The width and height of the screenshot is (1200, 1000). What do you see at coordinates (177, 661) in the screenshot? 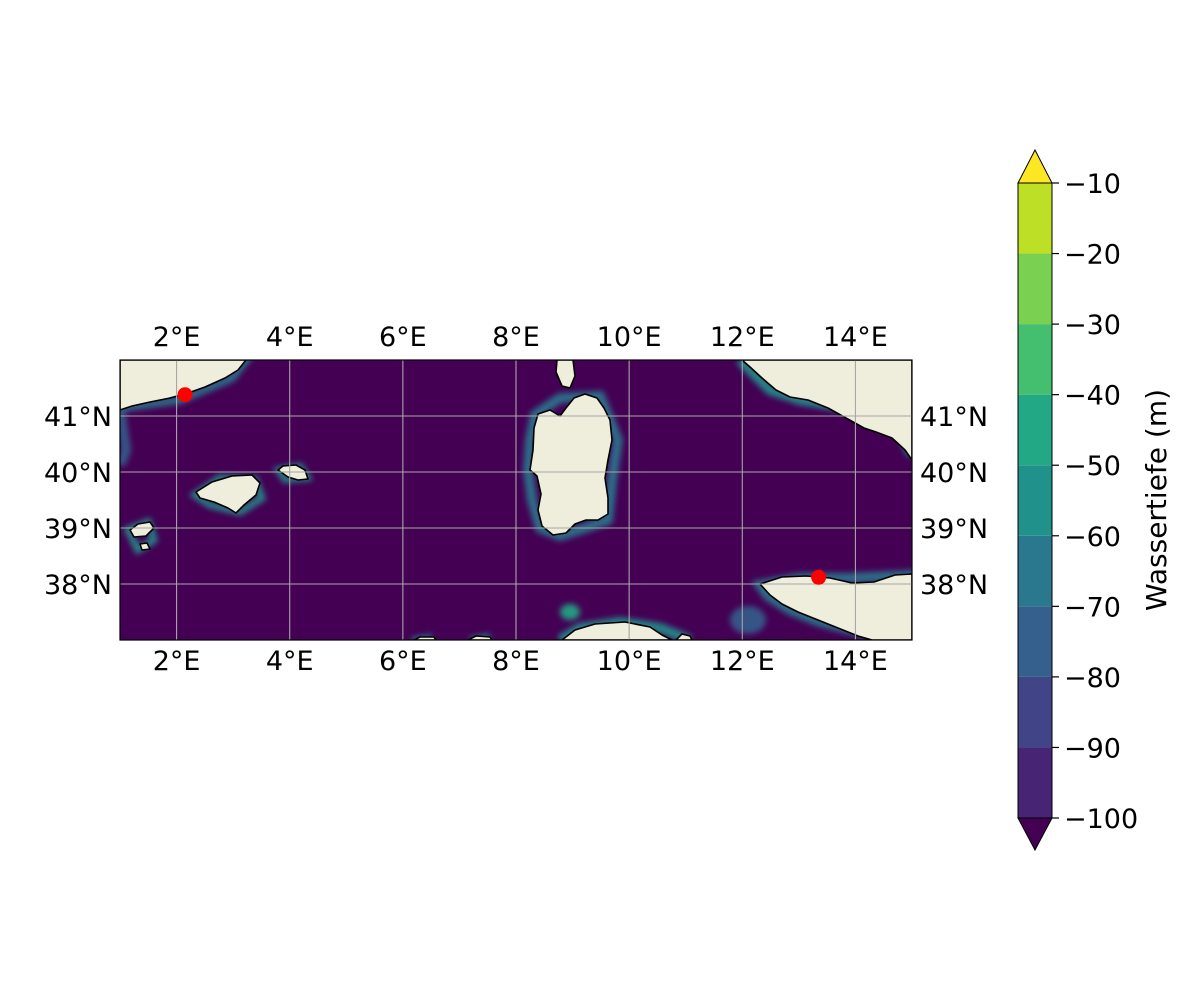
I see `lon-tick-label-bottom: 2°E` at bounding box center [177, 661].